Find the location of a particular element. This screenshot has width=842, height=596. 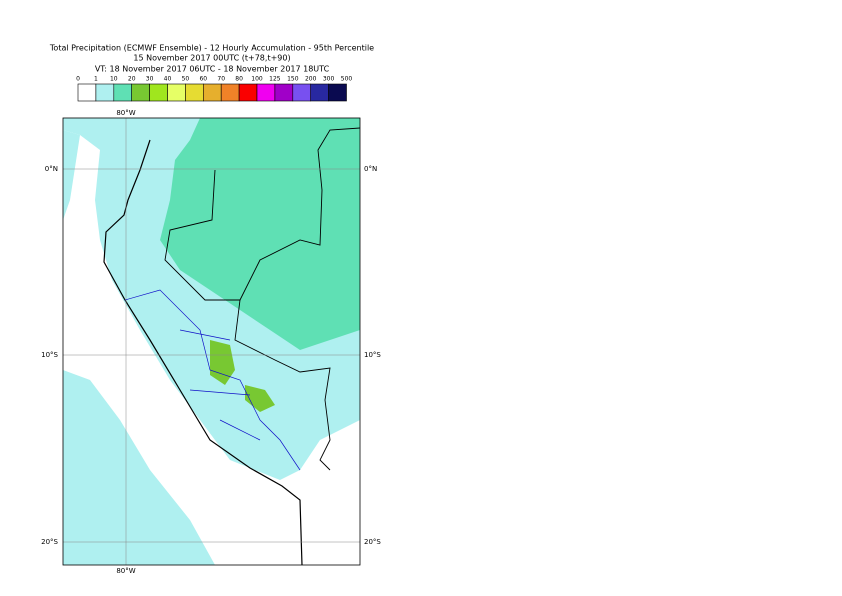

colorbar-label: 500 is located at coordinates (347, 79).